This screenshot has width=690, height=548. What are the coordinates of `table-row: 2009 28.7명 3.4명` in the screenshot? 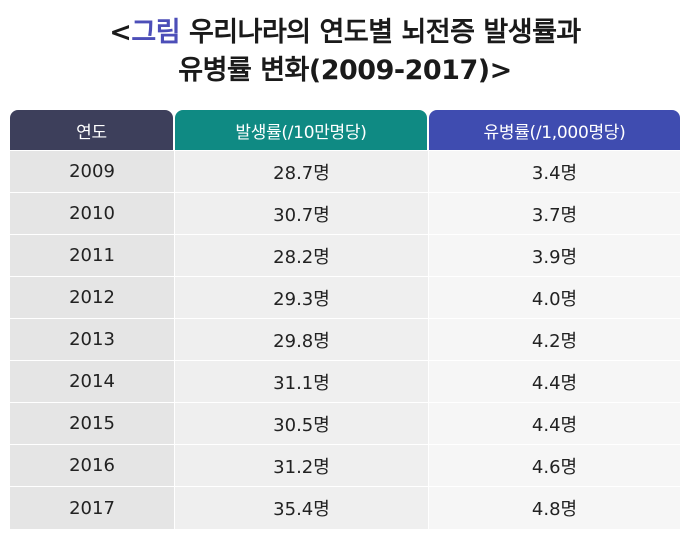 It's located at (345, 172).